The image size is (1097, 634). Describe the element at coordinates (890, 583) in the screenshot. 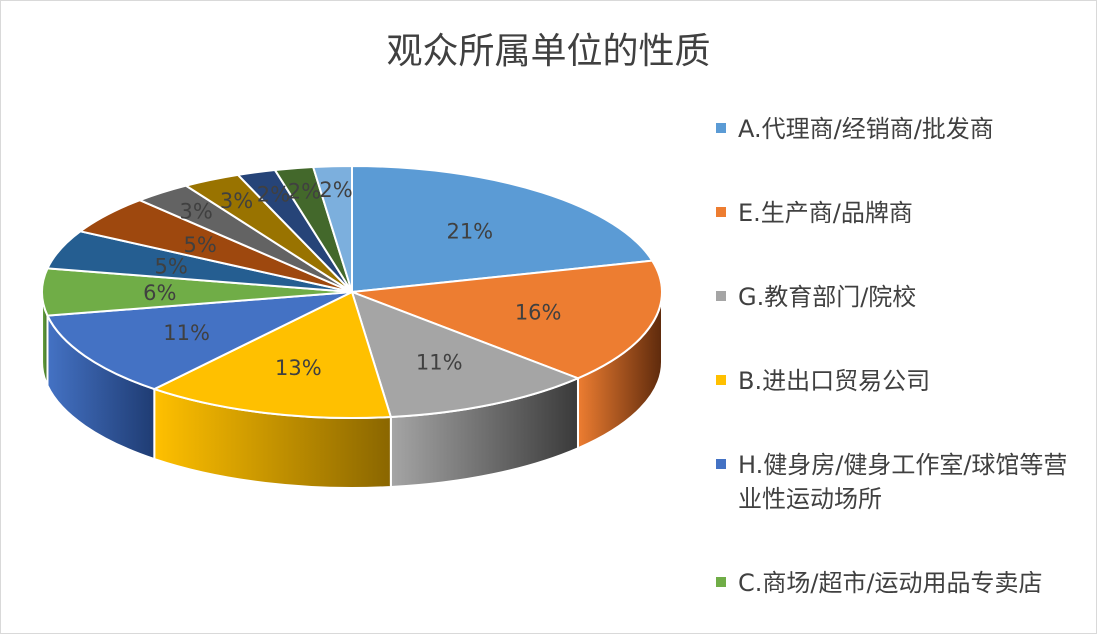

I see `legend-label: C.商场/超市/运动用品专卖店` at that location.